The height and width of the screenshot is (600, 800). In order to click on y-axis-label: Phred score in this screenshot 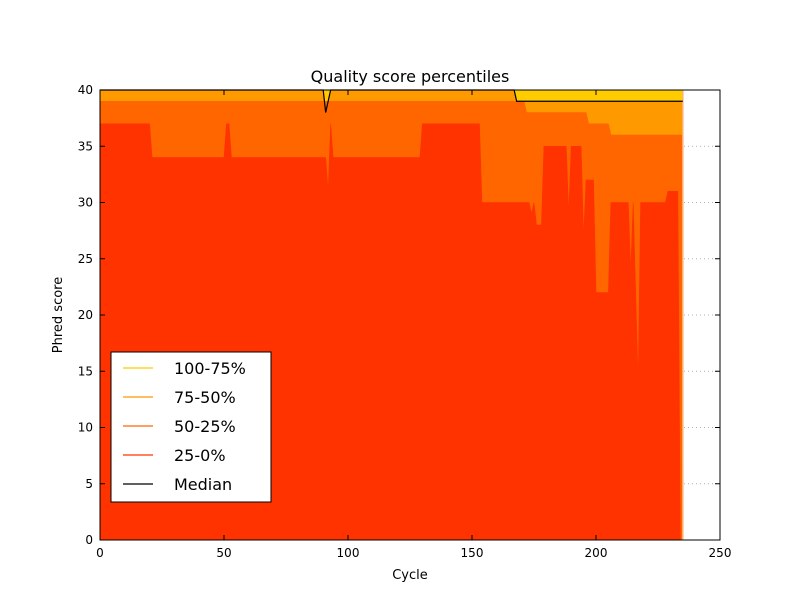, I will do `click(58, 315)`.